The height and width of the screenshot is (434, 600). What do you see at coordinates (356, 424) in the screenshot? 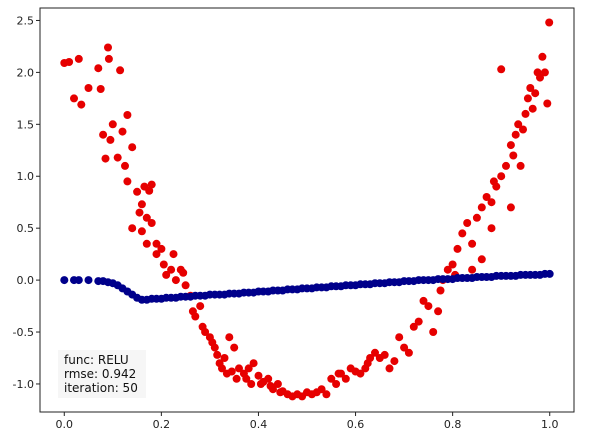
I see `x-tick-label-3: 0.6` at bounding box center [356, 424].